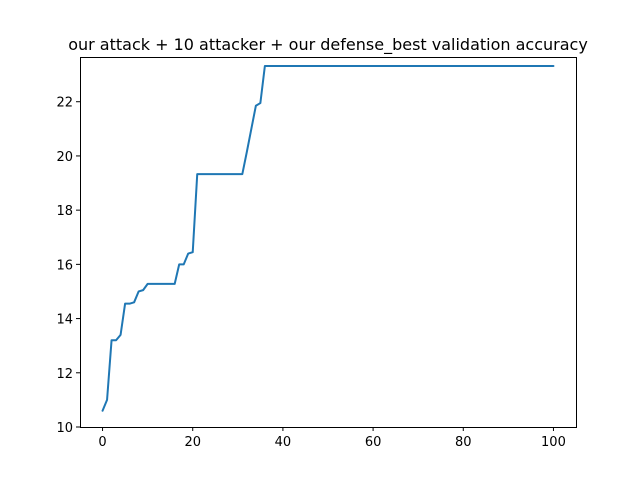 This screenshot has height=480, width=640. Describe the element at coordinates (64, 428) in the screenshot. I see `y-tick-label: 10` at that location.